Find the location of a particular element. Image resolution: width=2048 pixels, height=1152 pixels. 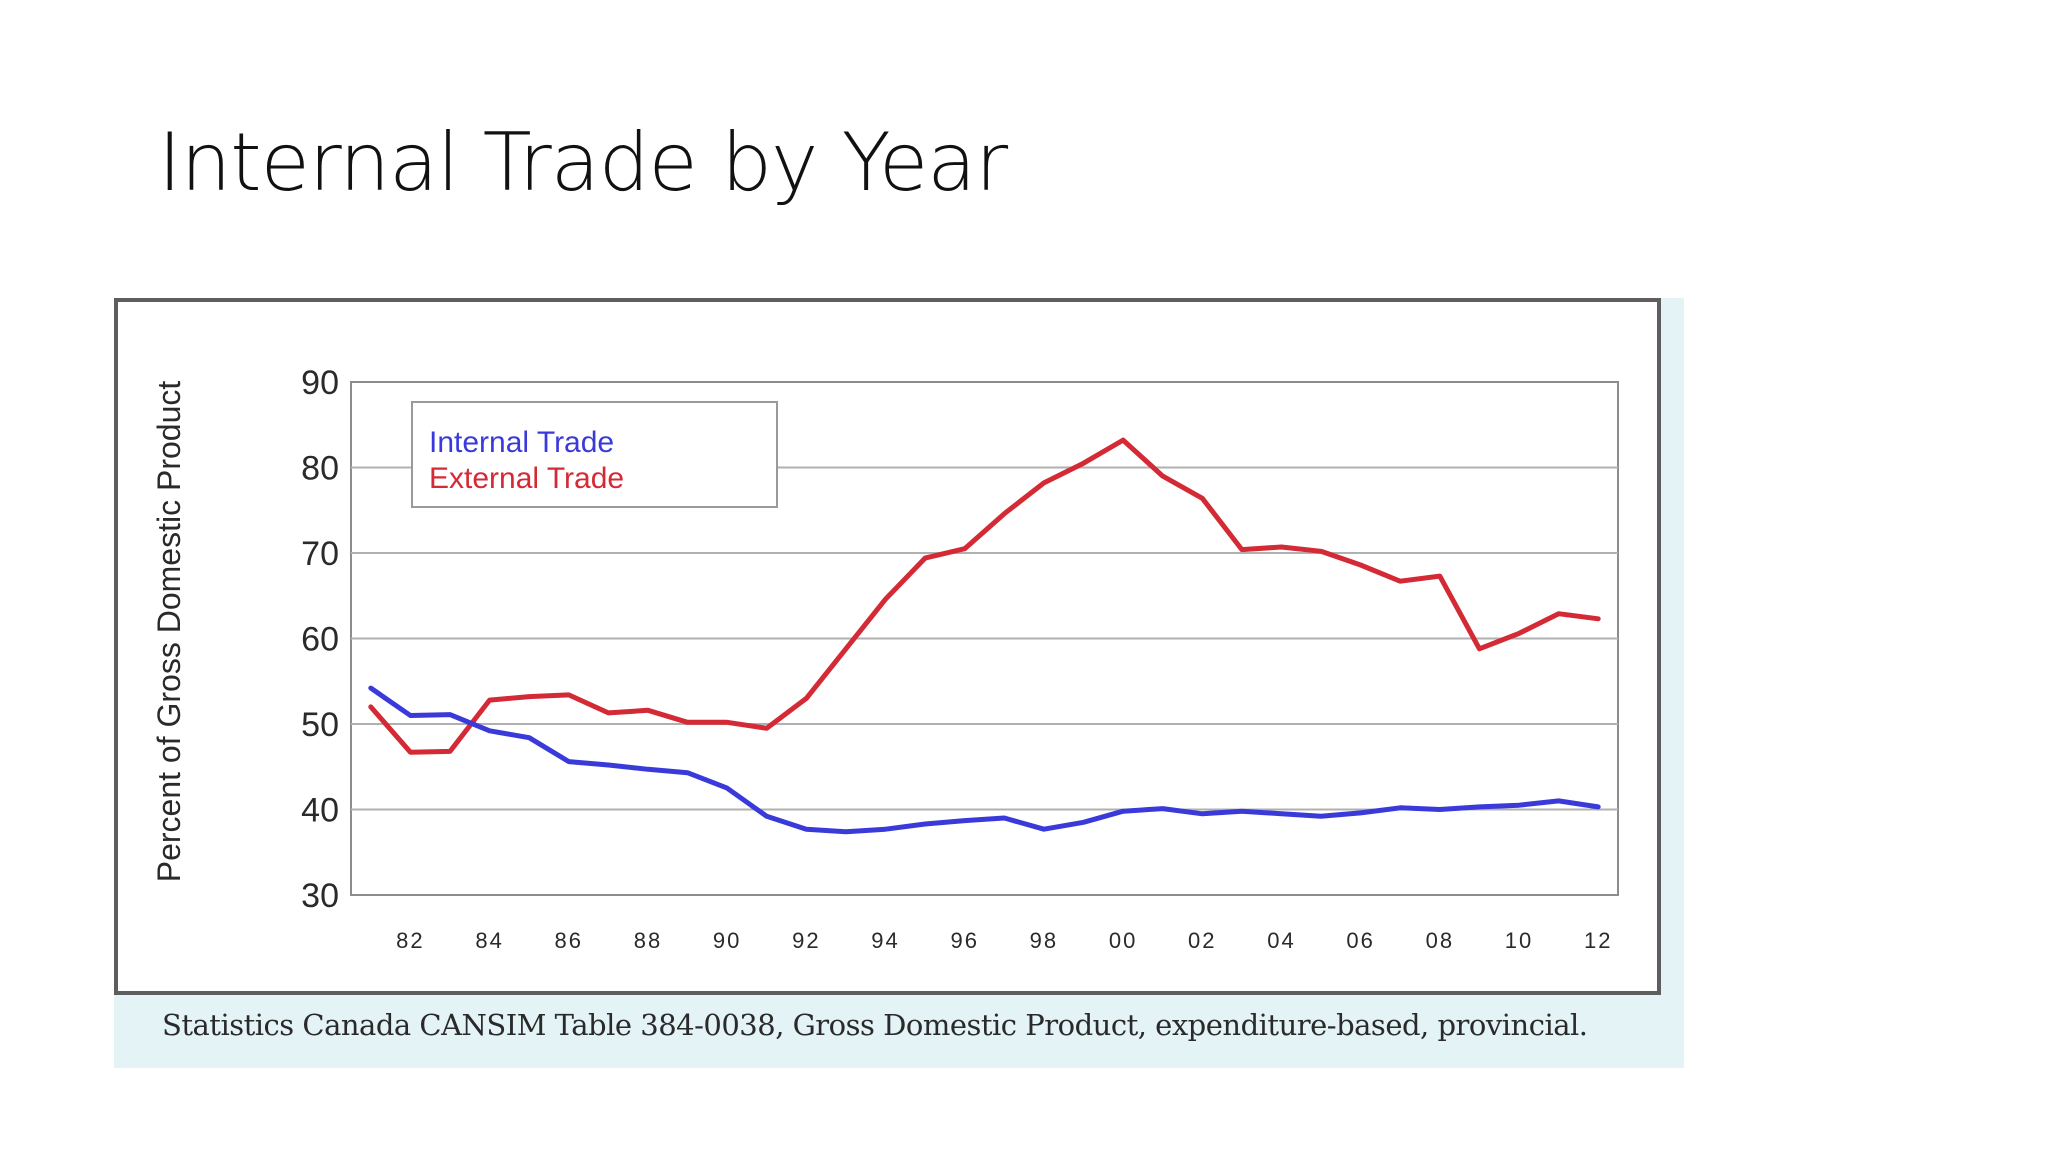

slide-title: Internal Trade by Year is located at coordinates (583, 162).